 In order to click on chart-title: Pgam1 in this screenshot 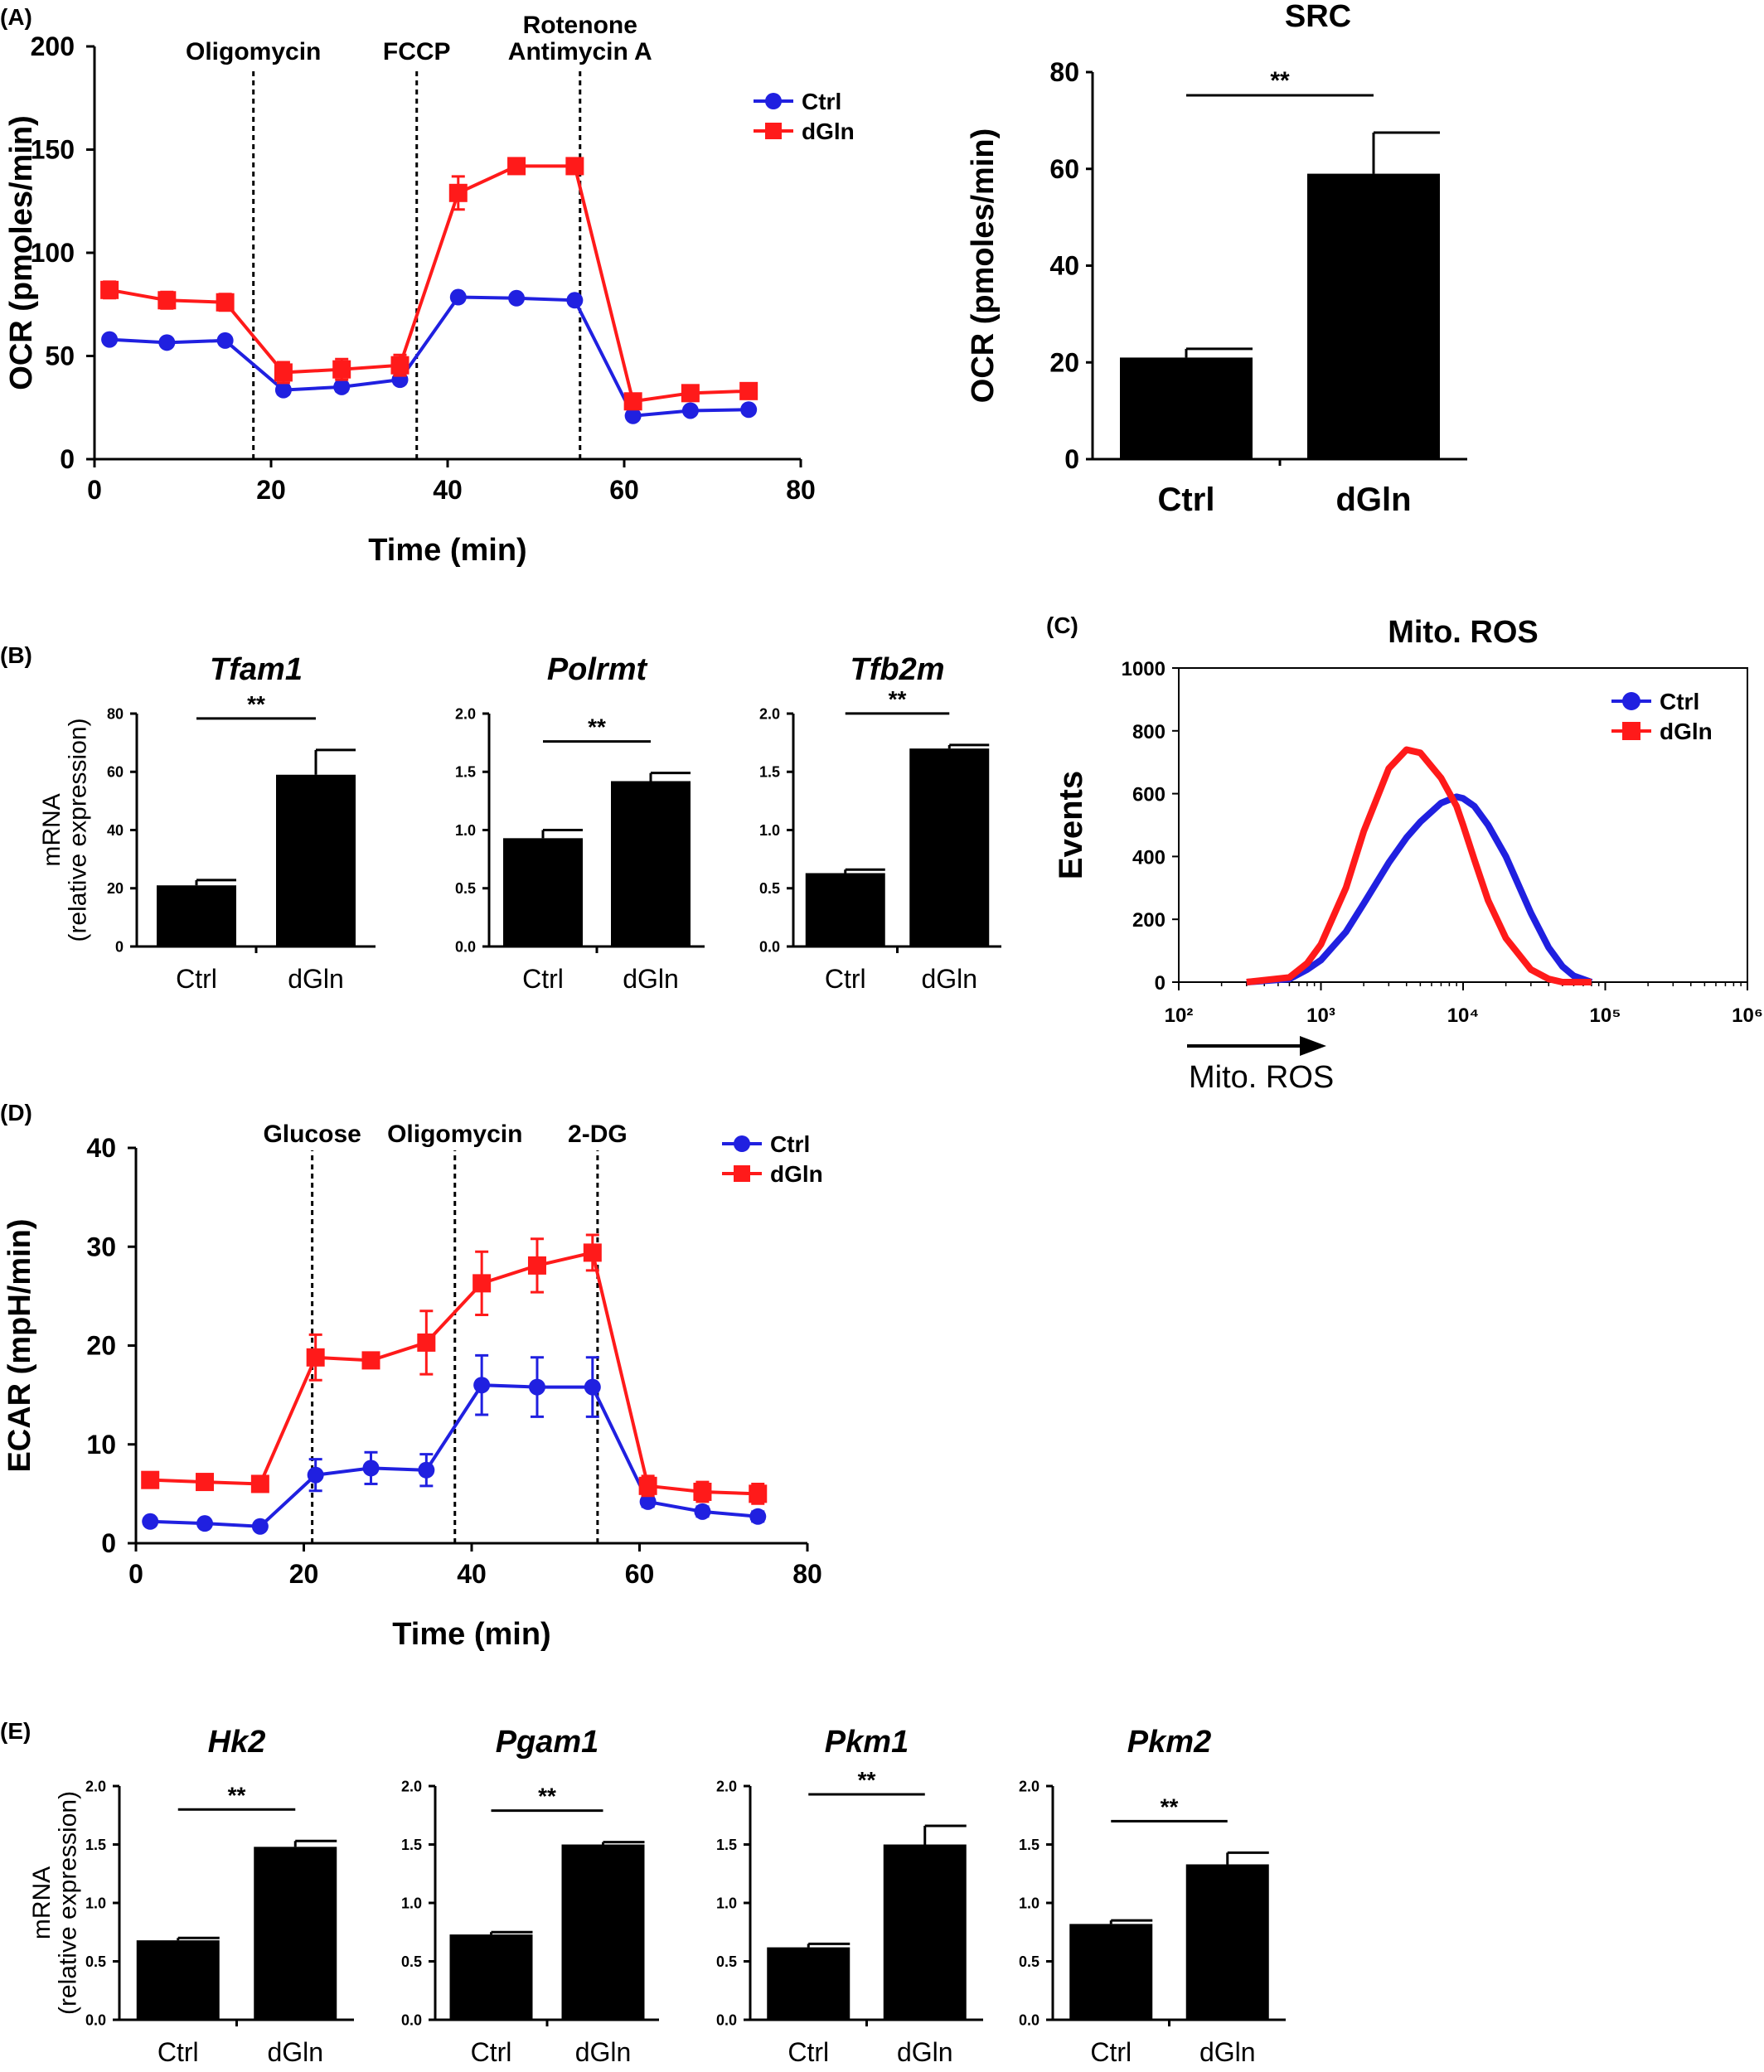, I will do `click(547, 1742)`.